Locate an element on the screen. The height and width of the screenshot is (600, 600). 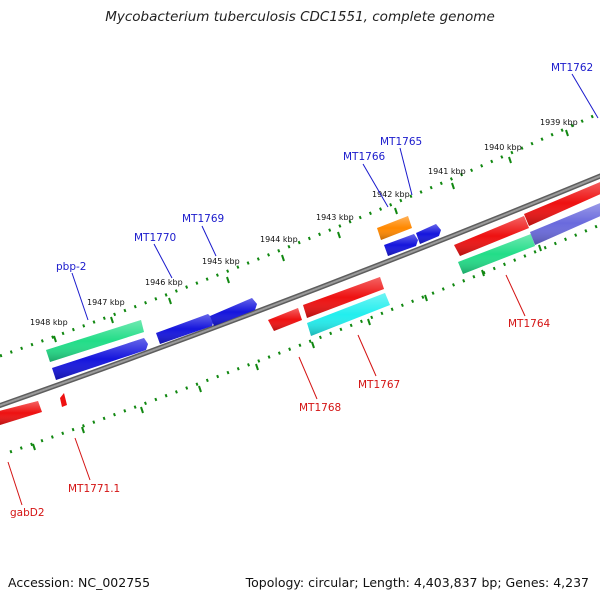
accession-label: Accession: NC_002755 is located at coordinates (79, 582).